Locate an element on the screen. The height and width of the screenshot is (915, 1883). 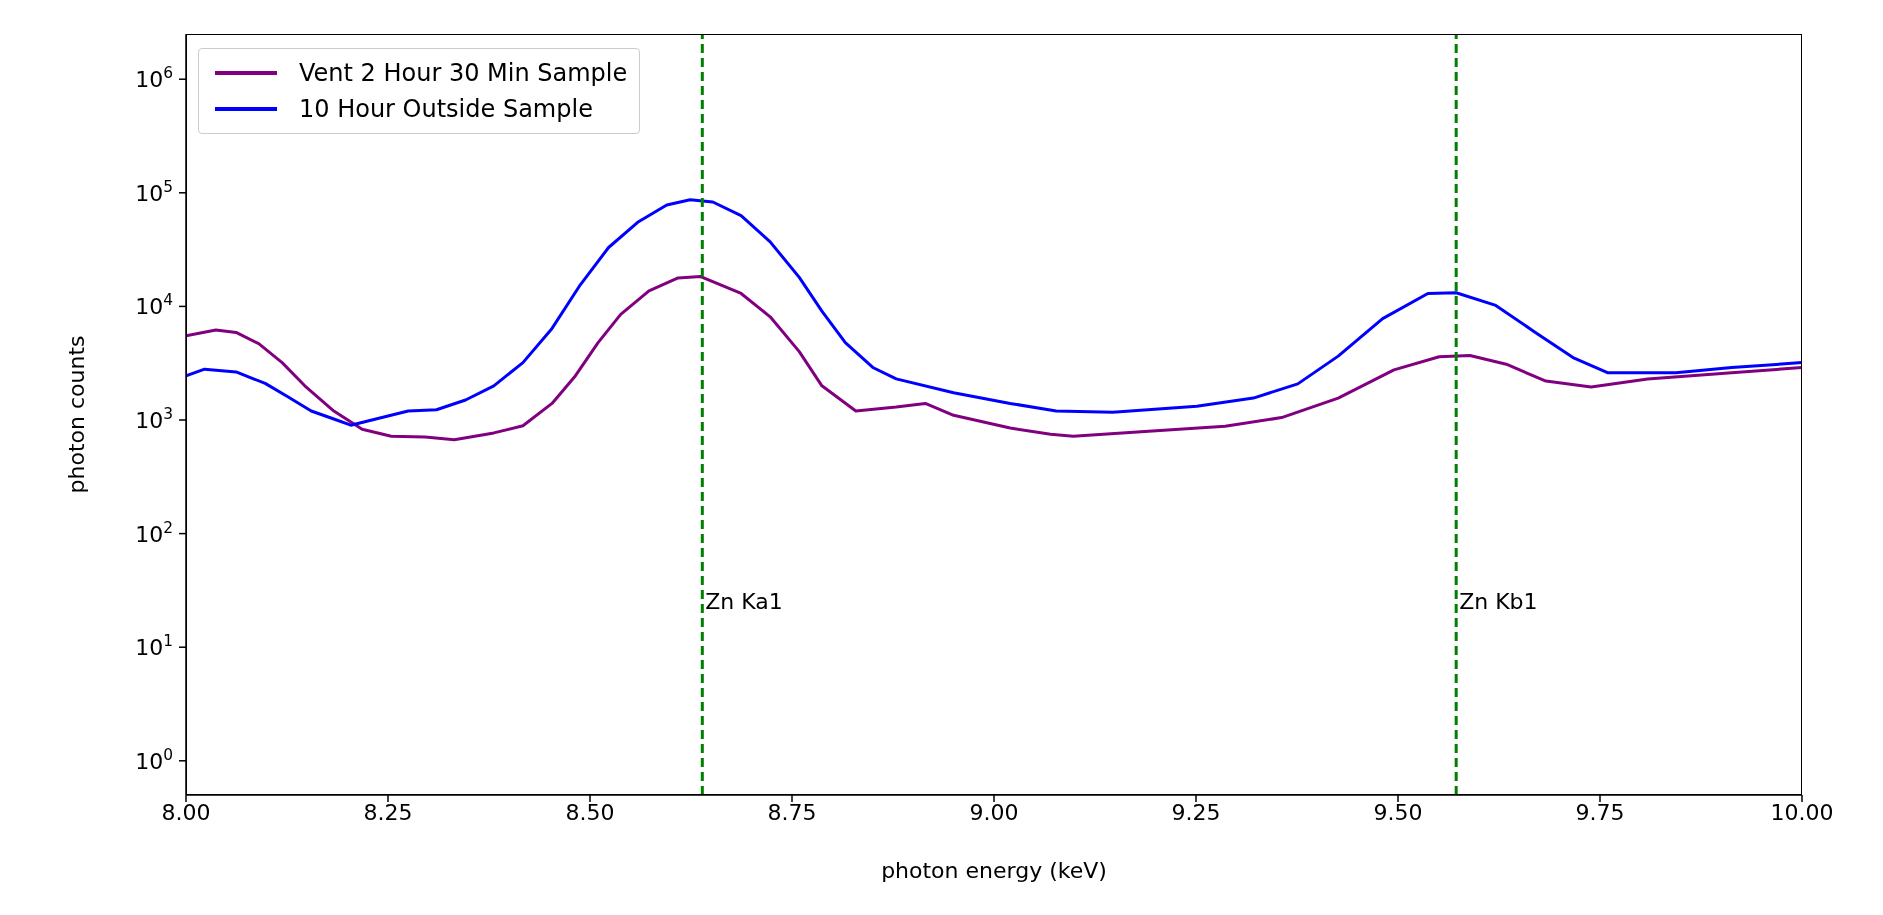
y-tick-label: 10$^{0}$ is located at coordinates (154, 759).